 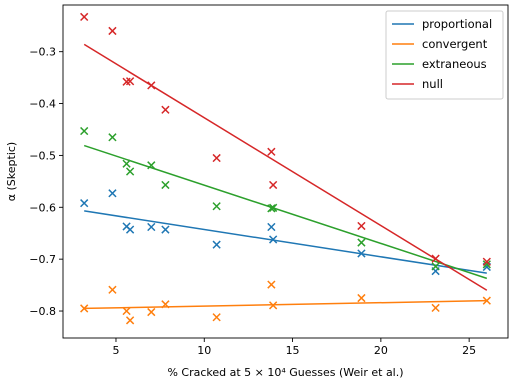 What do you see at coordinates (457, 24) in the screenshot?
I see `legend-label-proportional: proportional` at bounding box center [457, 24].